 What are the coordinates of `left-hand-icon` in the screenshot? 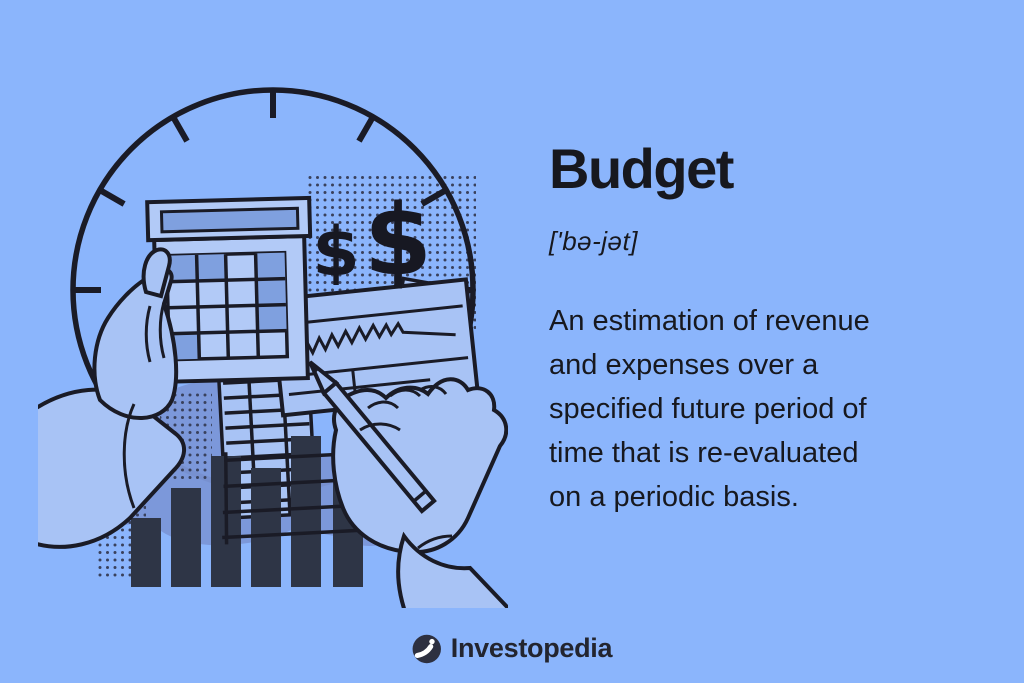 It's located at (112, 398).